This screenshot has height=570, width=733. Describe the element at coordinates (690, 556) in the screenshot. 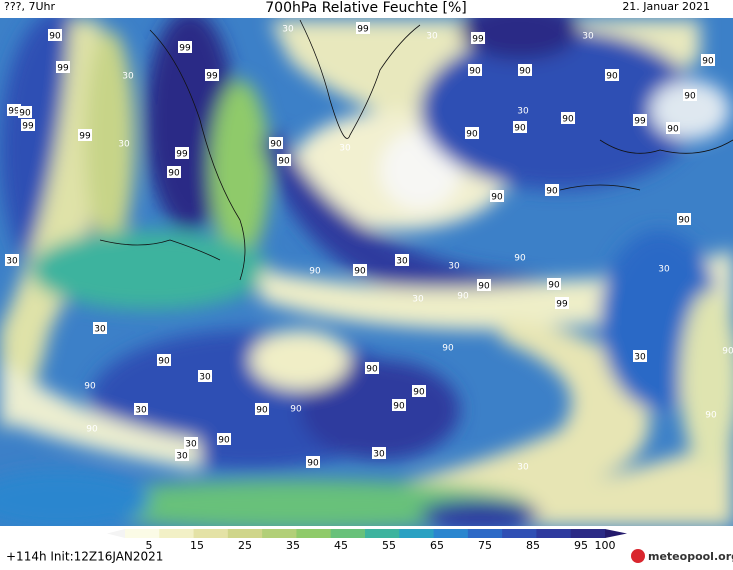

I see `logo: meteopool.org` at that location.